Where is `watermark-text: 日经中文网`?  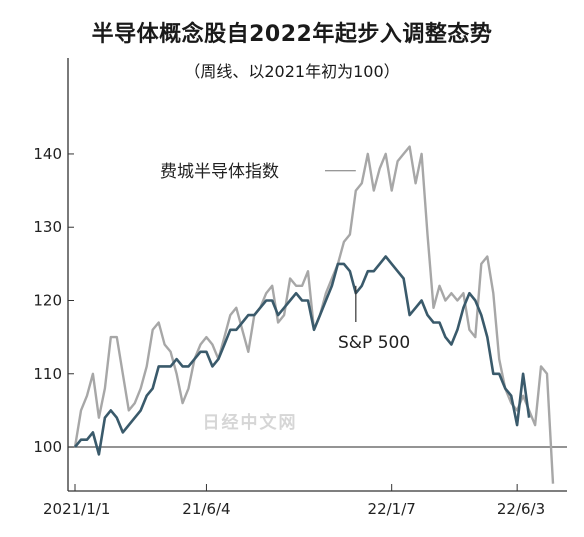 watermark-text: 日经中文网 is located at coordinates (250, 422).